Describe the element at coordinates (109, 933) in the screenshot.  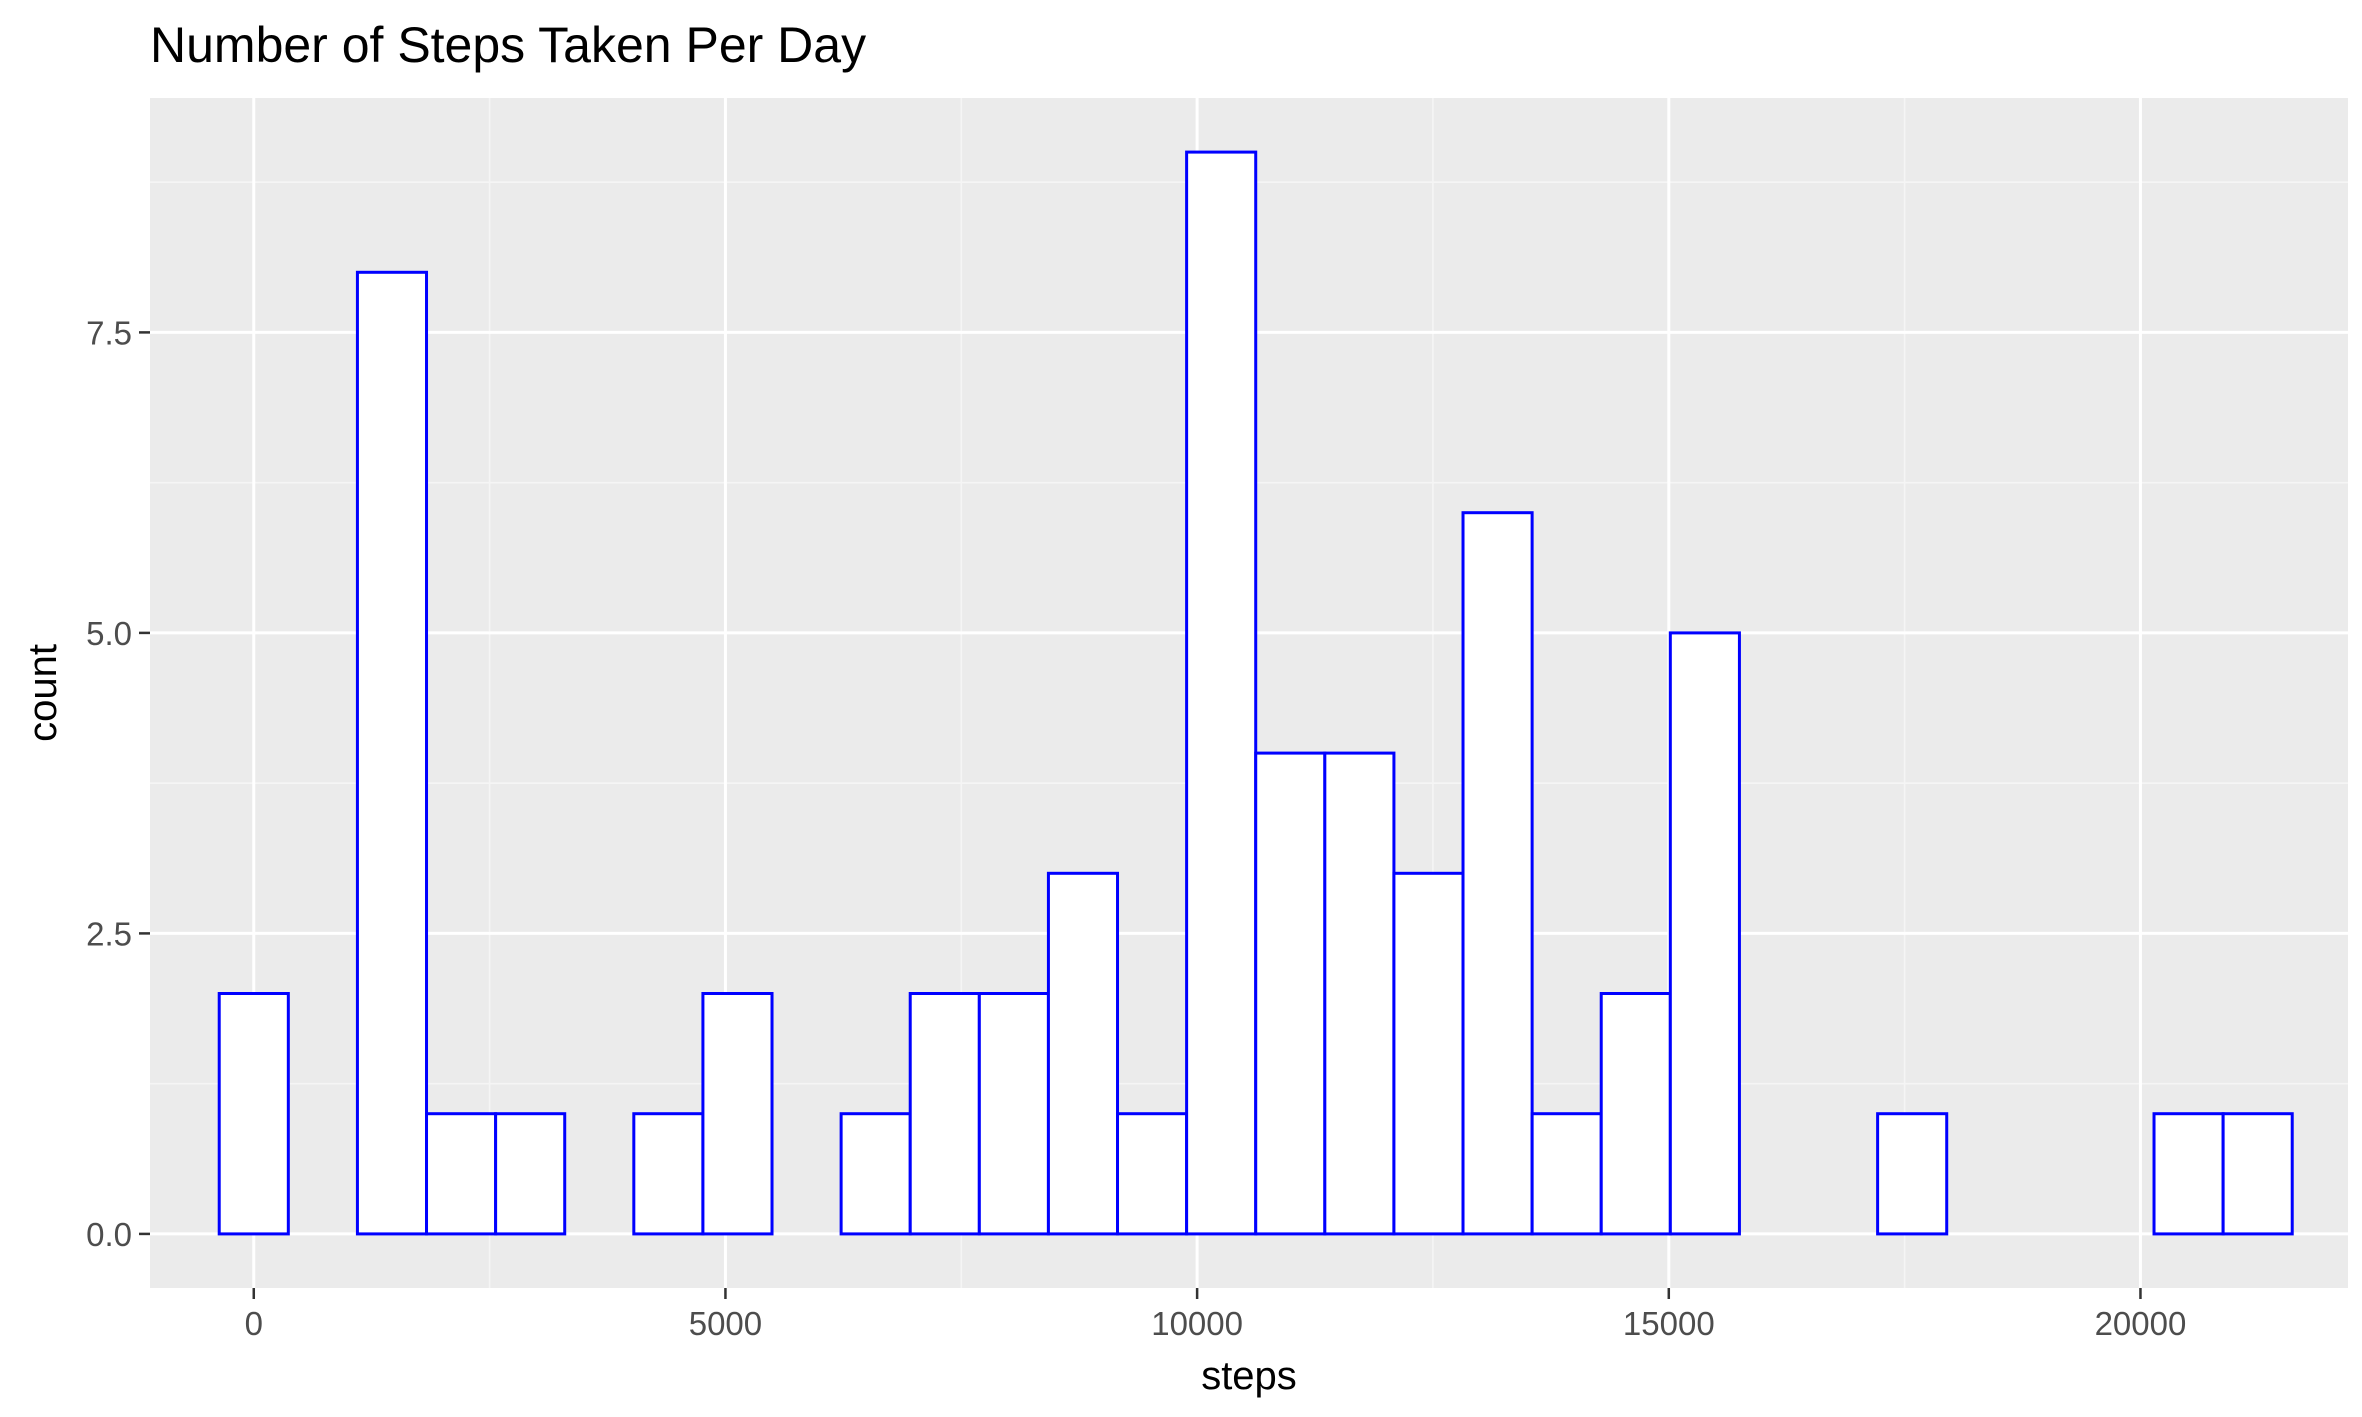
I see `y-tick-label: 2.5` at that location.